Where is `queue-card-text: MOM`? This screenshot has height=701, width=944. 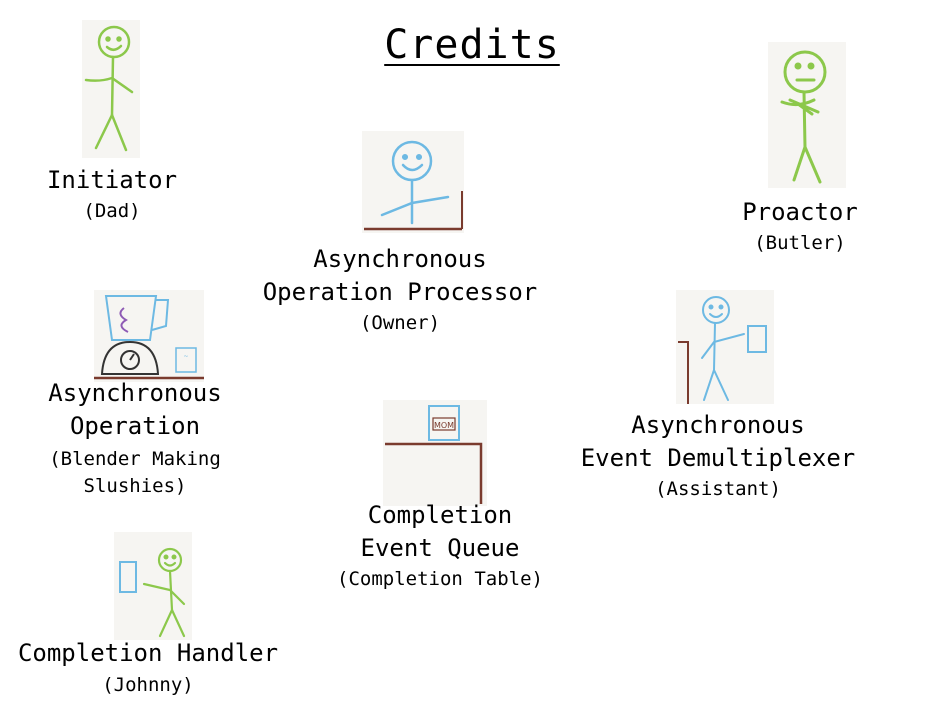 queue-card-text: MOM is located at coordinates (444, 425).